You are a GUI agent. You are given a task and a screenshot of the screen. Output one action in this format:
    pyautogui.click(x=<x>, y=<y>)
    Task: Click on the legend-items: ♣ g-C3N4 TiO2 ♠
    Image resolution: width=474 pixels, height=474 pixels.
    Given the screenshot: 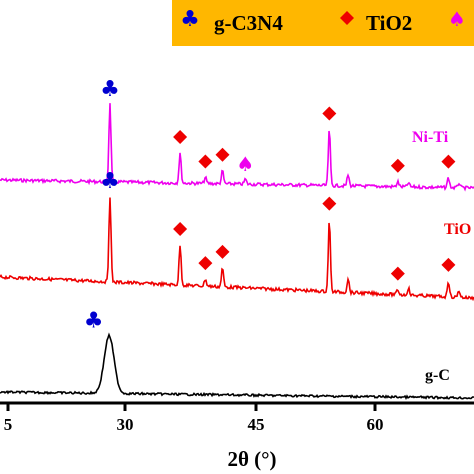 What is the action you would take?
    pyautogui.click(x=323, y=21)
    